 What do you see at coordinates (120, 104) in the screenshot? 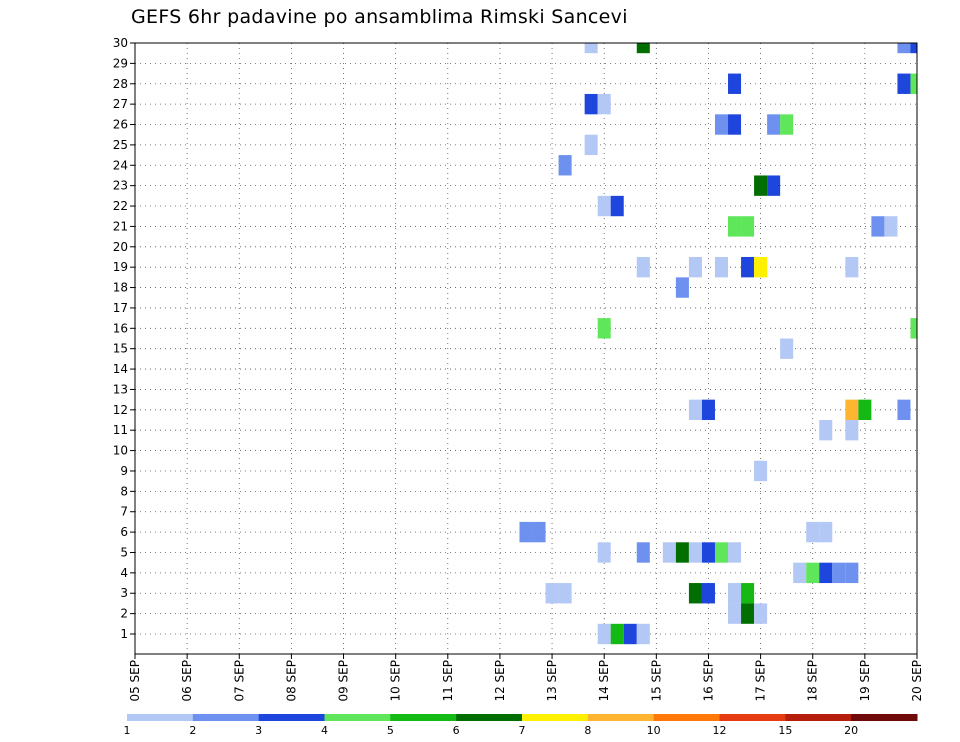
I see `y-tick-label: 27` at bounding box center [120, 104].